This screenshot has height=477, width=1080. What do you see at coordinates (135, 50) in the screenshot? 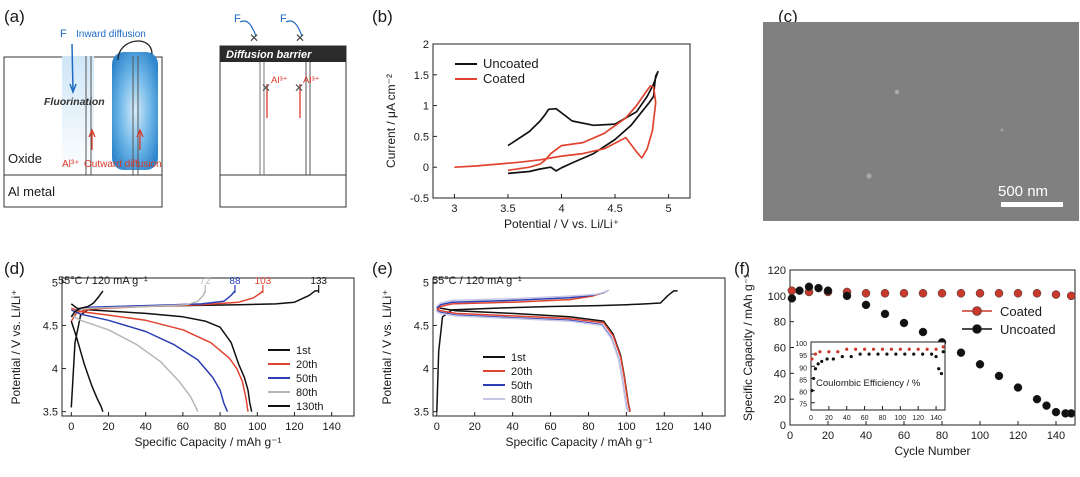
I see `curved-arrow` at bounding box center [135, 50].